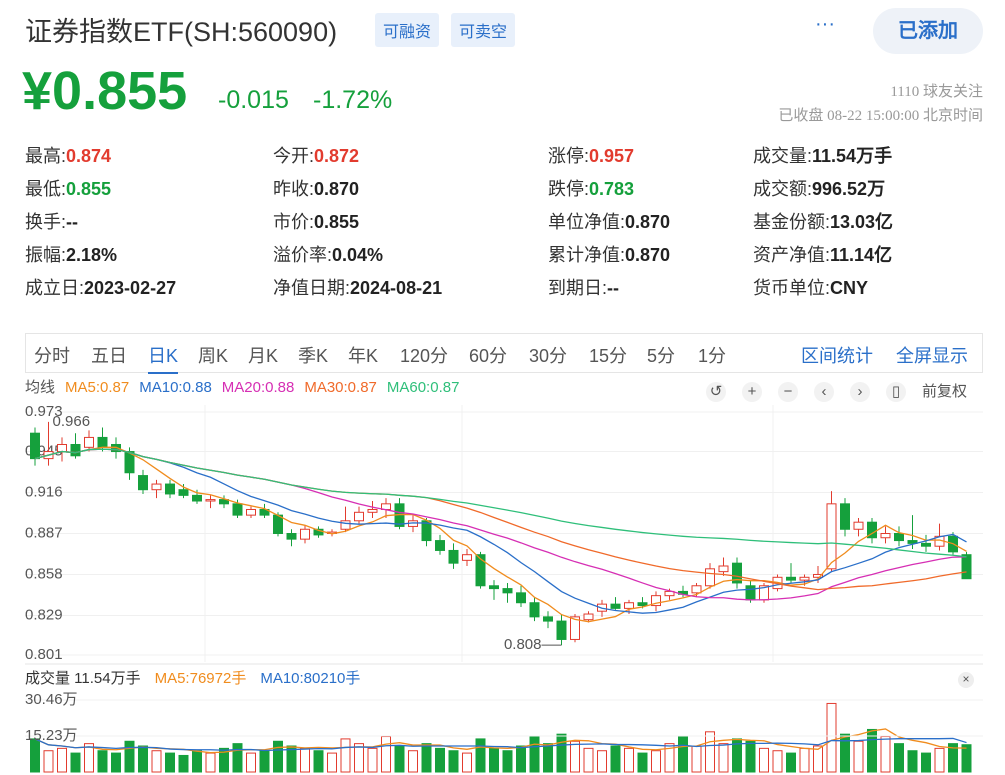  I want to click on tool-icon: ›, so click(860, 391).